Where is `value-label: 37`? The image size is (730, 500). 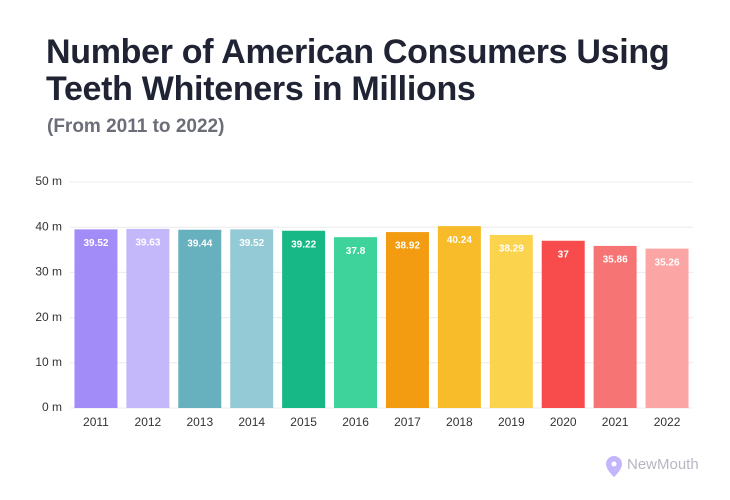
value-label: 37 is located at coordinates (564, 254).